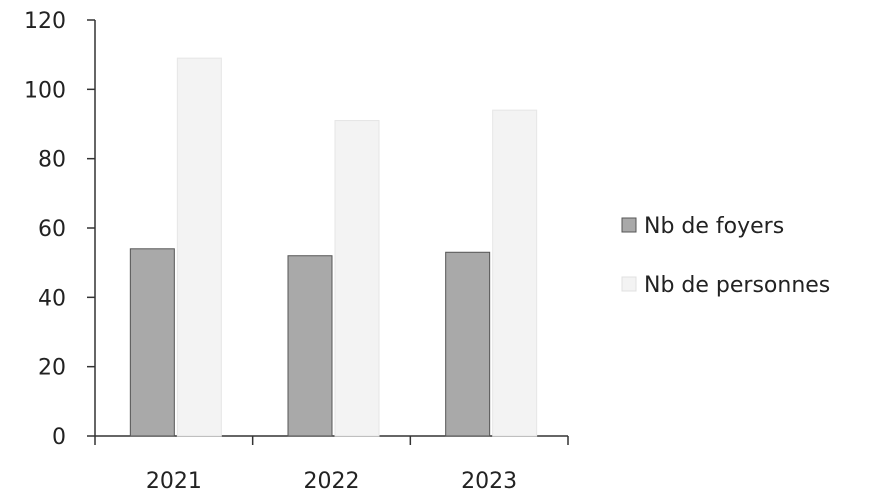  I want to click on y-tick-label: 100, so click(45, 90).